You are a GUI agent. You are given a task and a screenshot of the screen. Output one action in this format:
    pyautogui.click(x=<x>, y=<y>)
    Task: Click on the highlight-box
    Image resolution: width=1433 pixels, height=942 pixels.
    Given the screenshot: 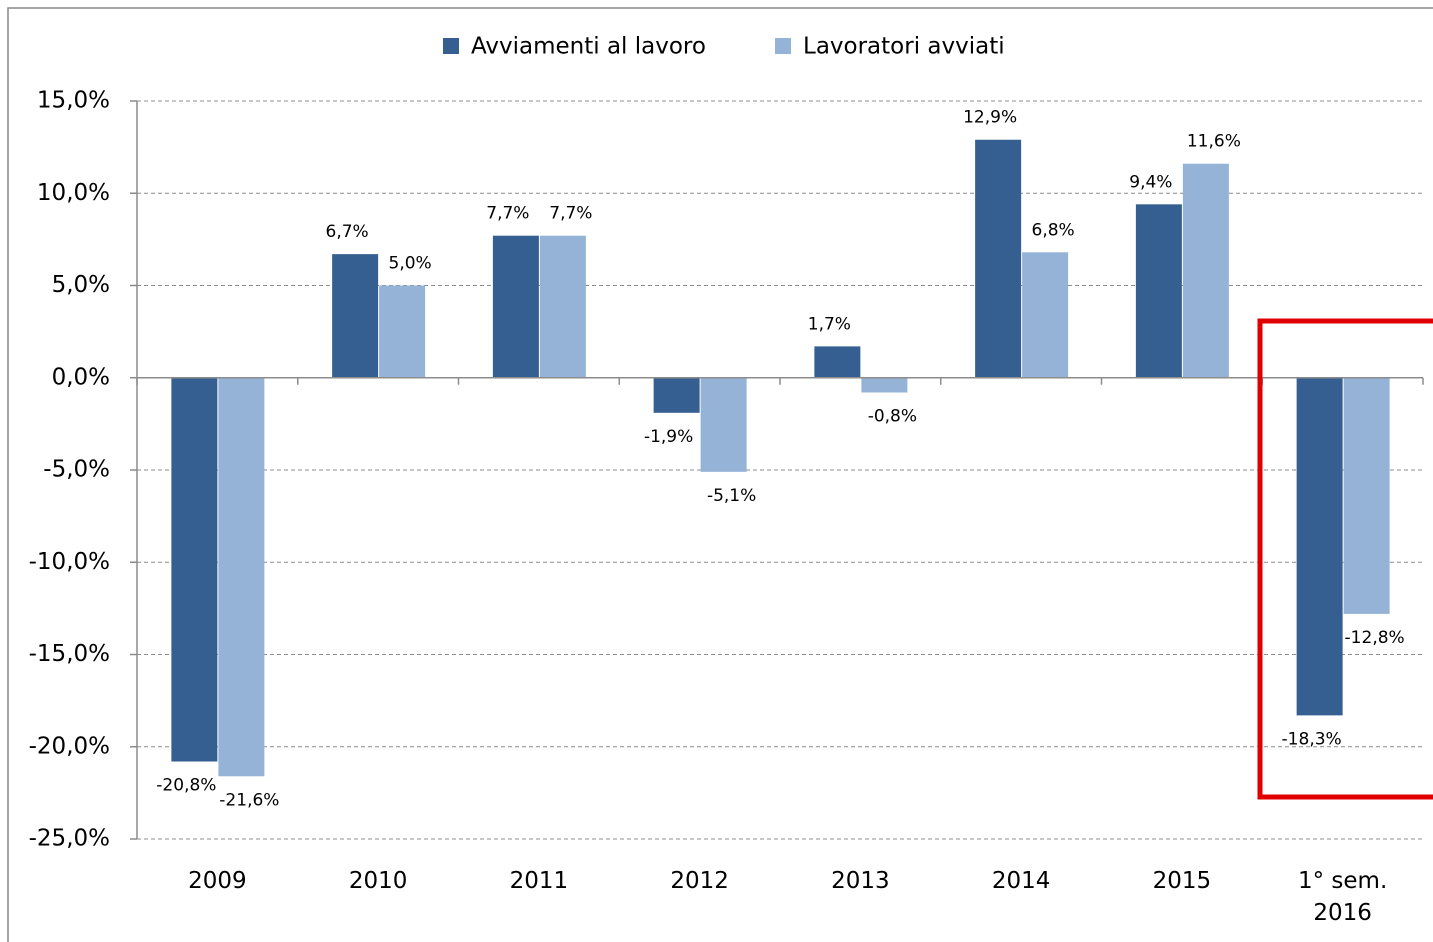 What is the action you would take?
    pyautogui.click(x=1345, y=559)
    